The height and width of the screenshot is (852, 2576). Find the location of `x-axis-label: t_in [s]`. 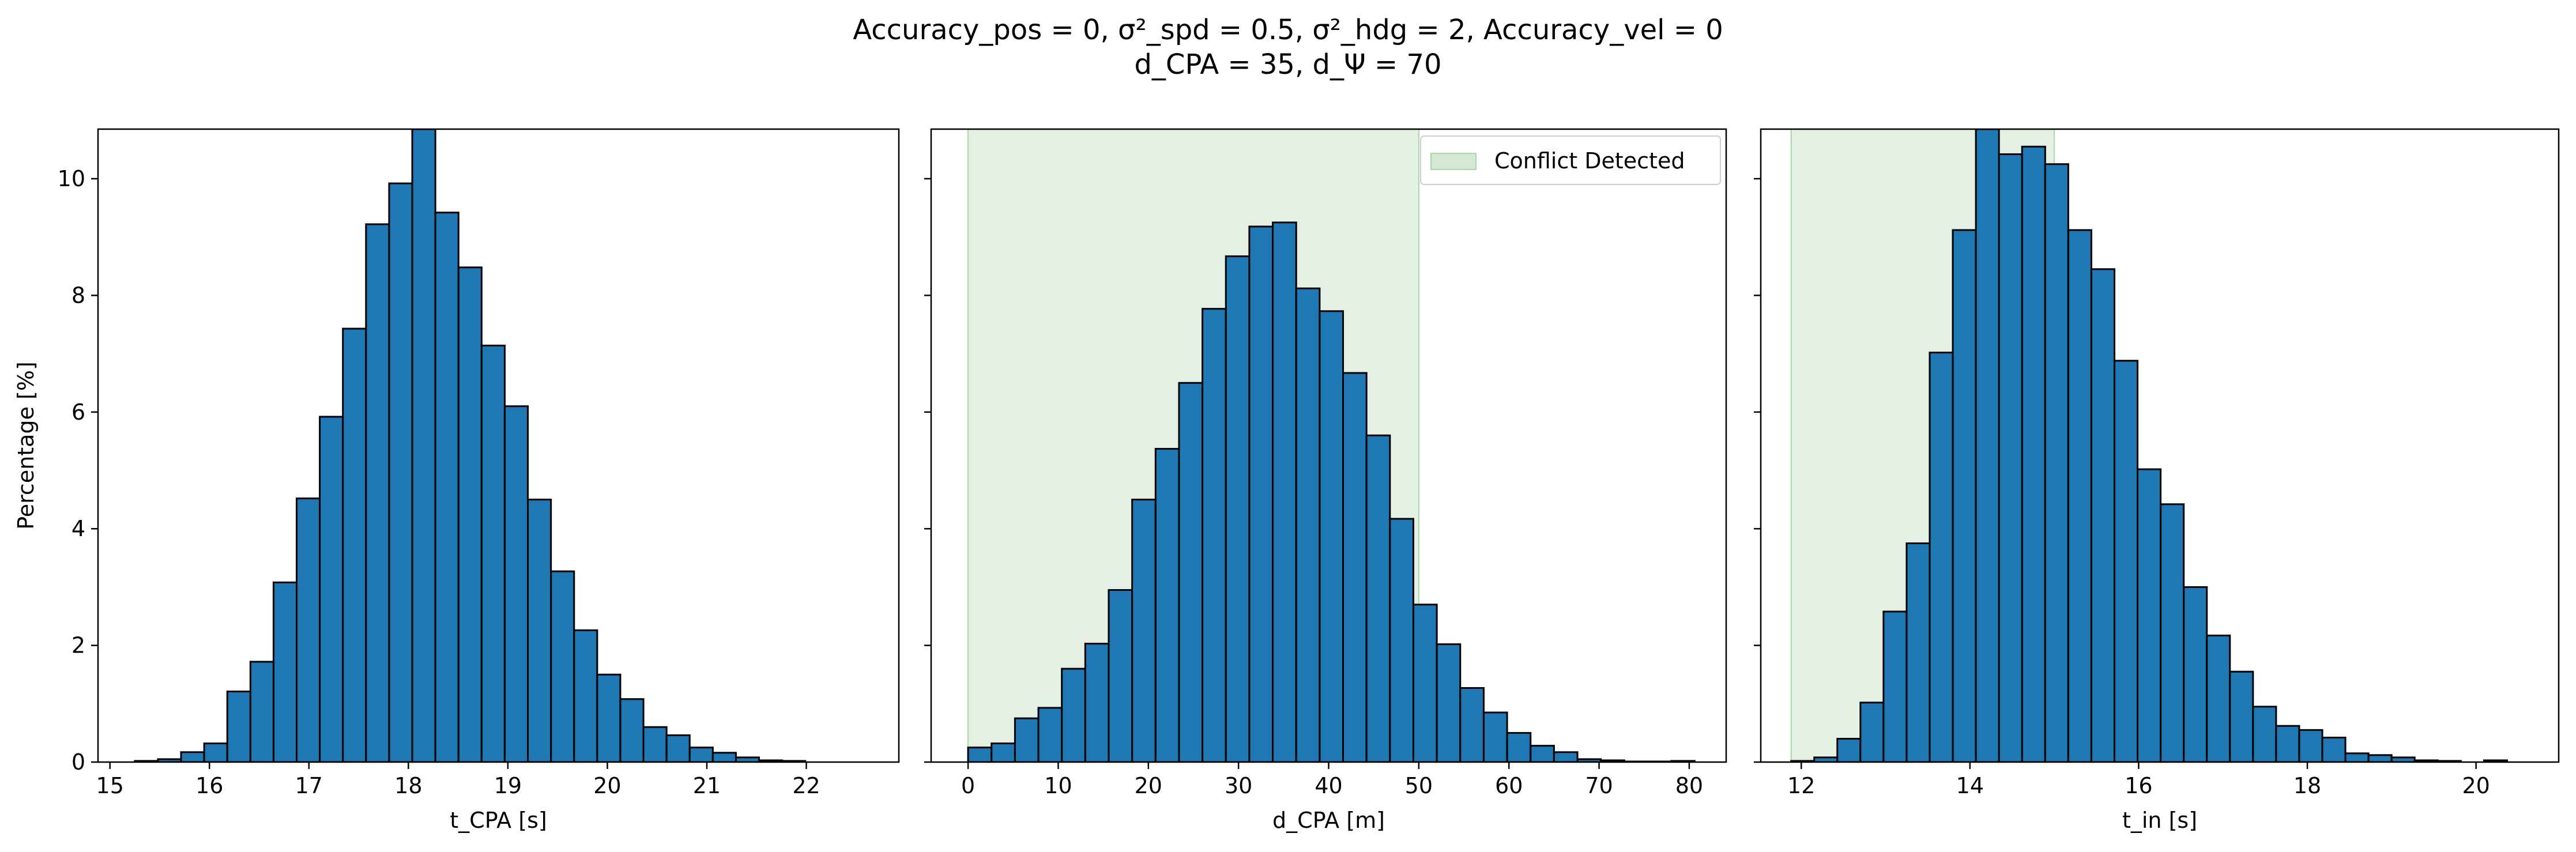

x-axis-label: t_in [s] is located at coordinates (2159, 821).